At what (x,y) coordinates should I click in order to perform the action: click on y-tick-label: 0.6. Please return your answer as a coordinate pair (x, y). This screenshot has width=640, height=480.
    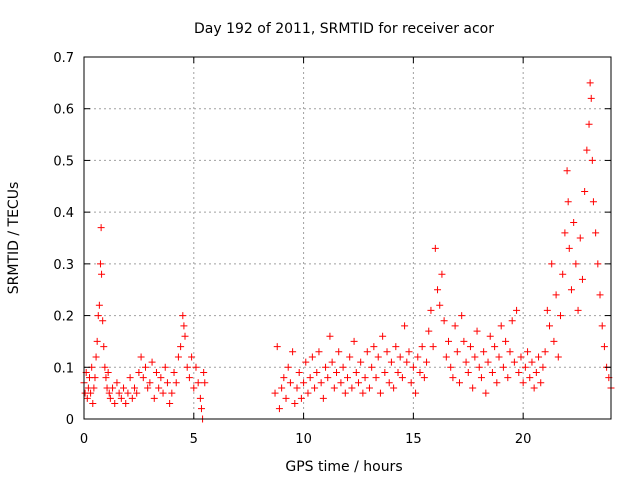
    Looking at the image, I should click on (63, 110).